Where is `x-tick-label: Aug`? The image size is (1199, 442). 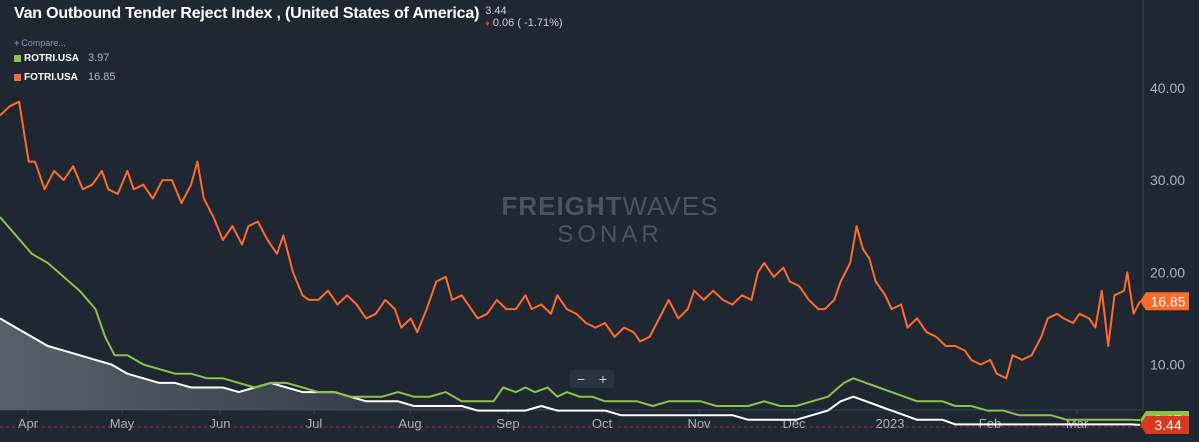 x-tick-label: Aug is located at coordinates (409, 423).